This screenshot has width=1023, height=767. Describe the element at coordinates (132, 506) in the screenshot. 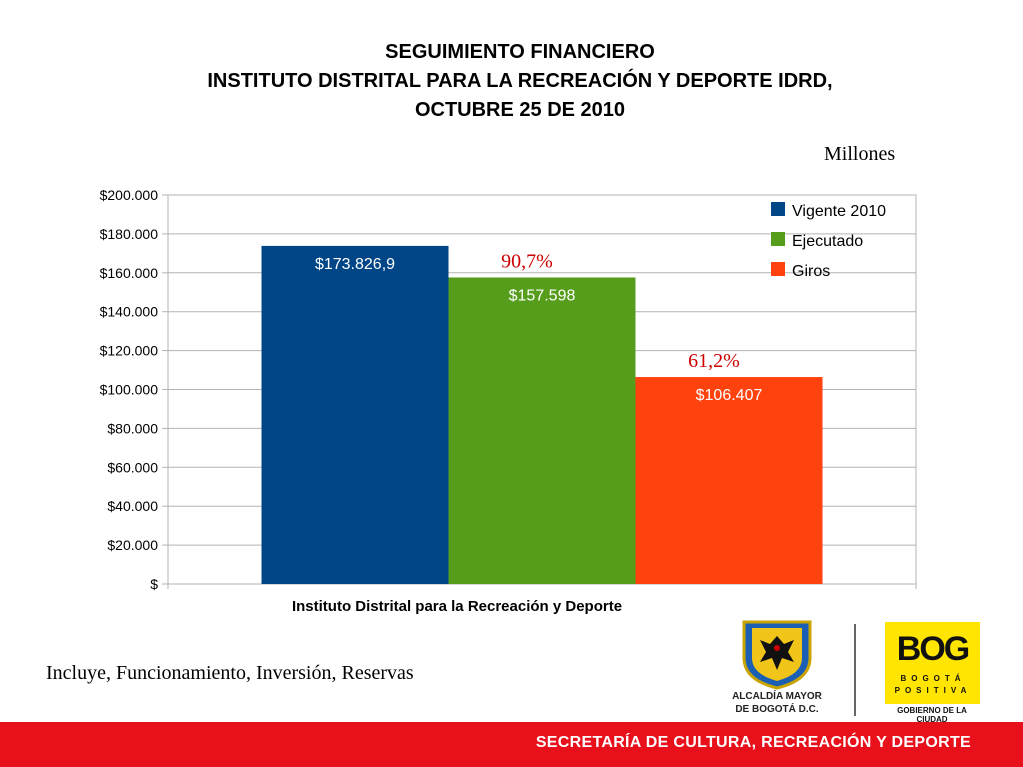

I see `y-tick-label: $40.000` at that location.